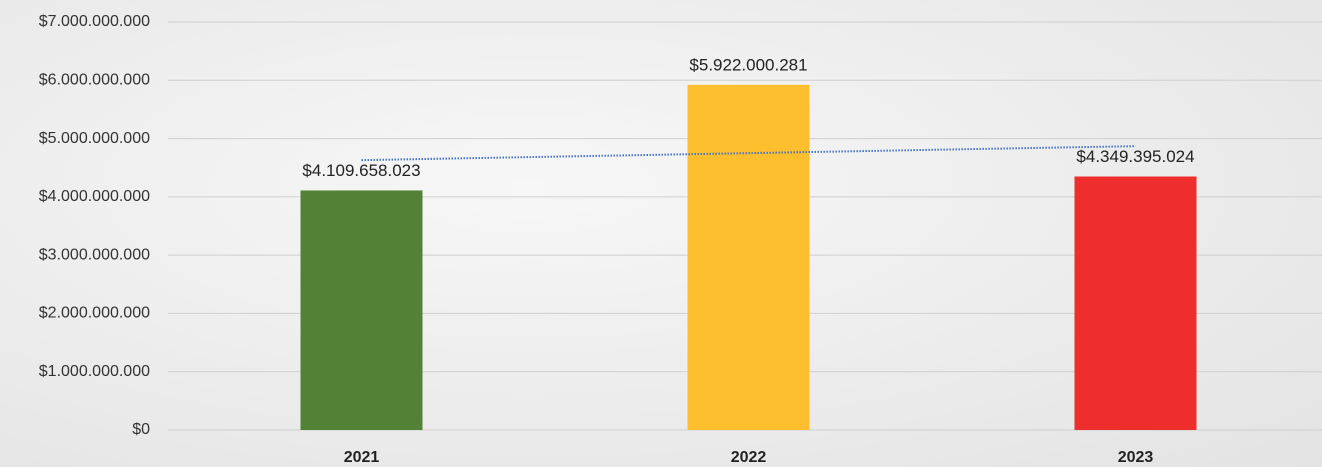  I want to click on value-label: $5.922.000.281, so click(748, 64).